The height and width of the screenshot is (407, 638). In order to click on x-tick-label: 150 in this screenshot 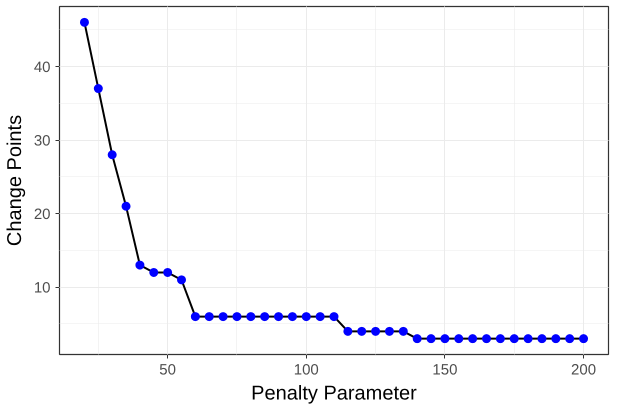, I will do `click(445, 370)`.